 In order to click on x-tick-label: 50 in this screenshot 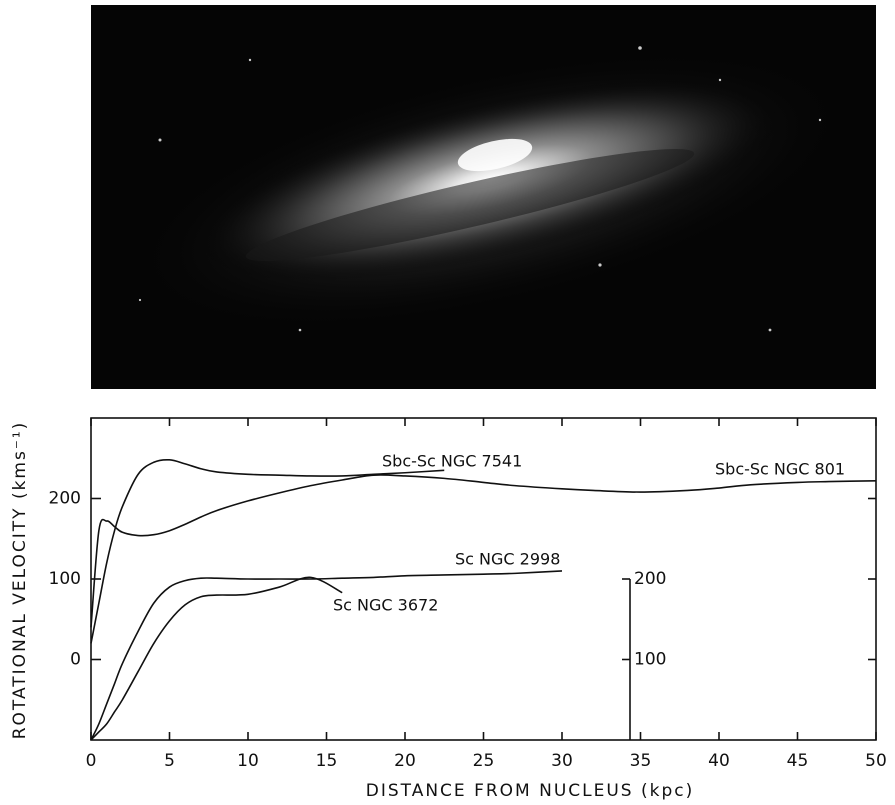, I will do `click(876, 761)`.